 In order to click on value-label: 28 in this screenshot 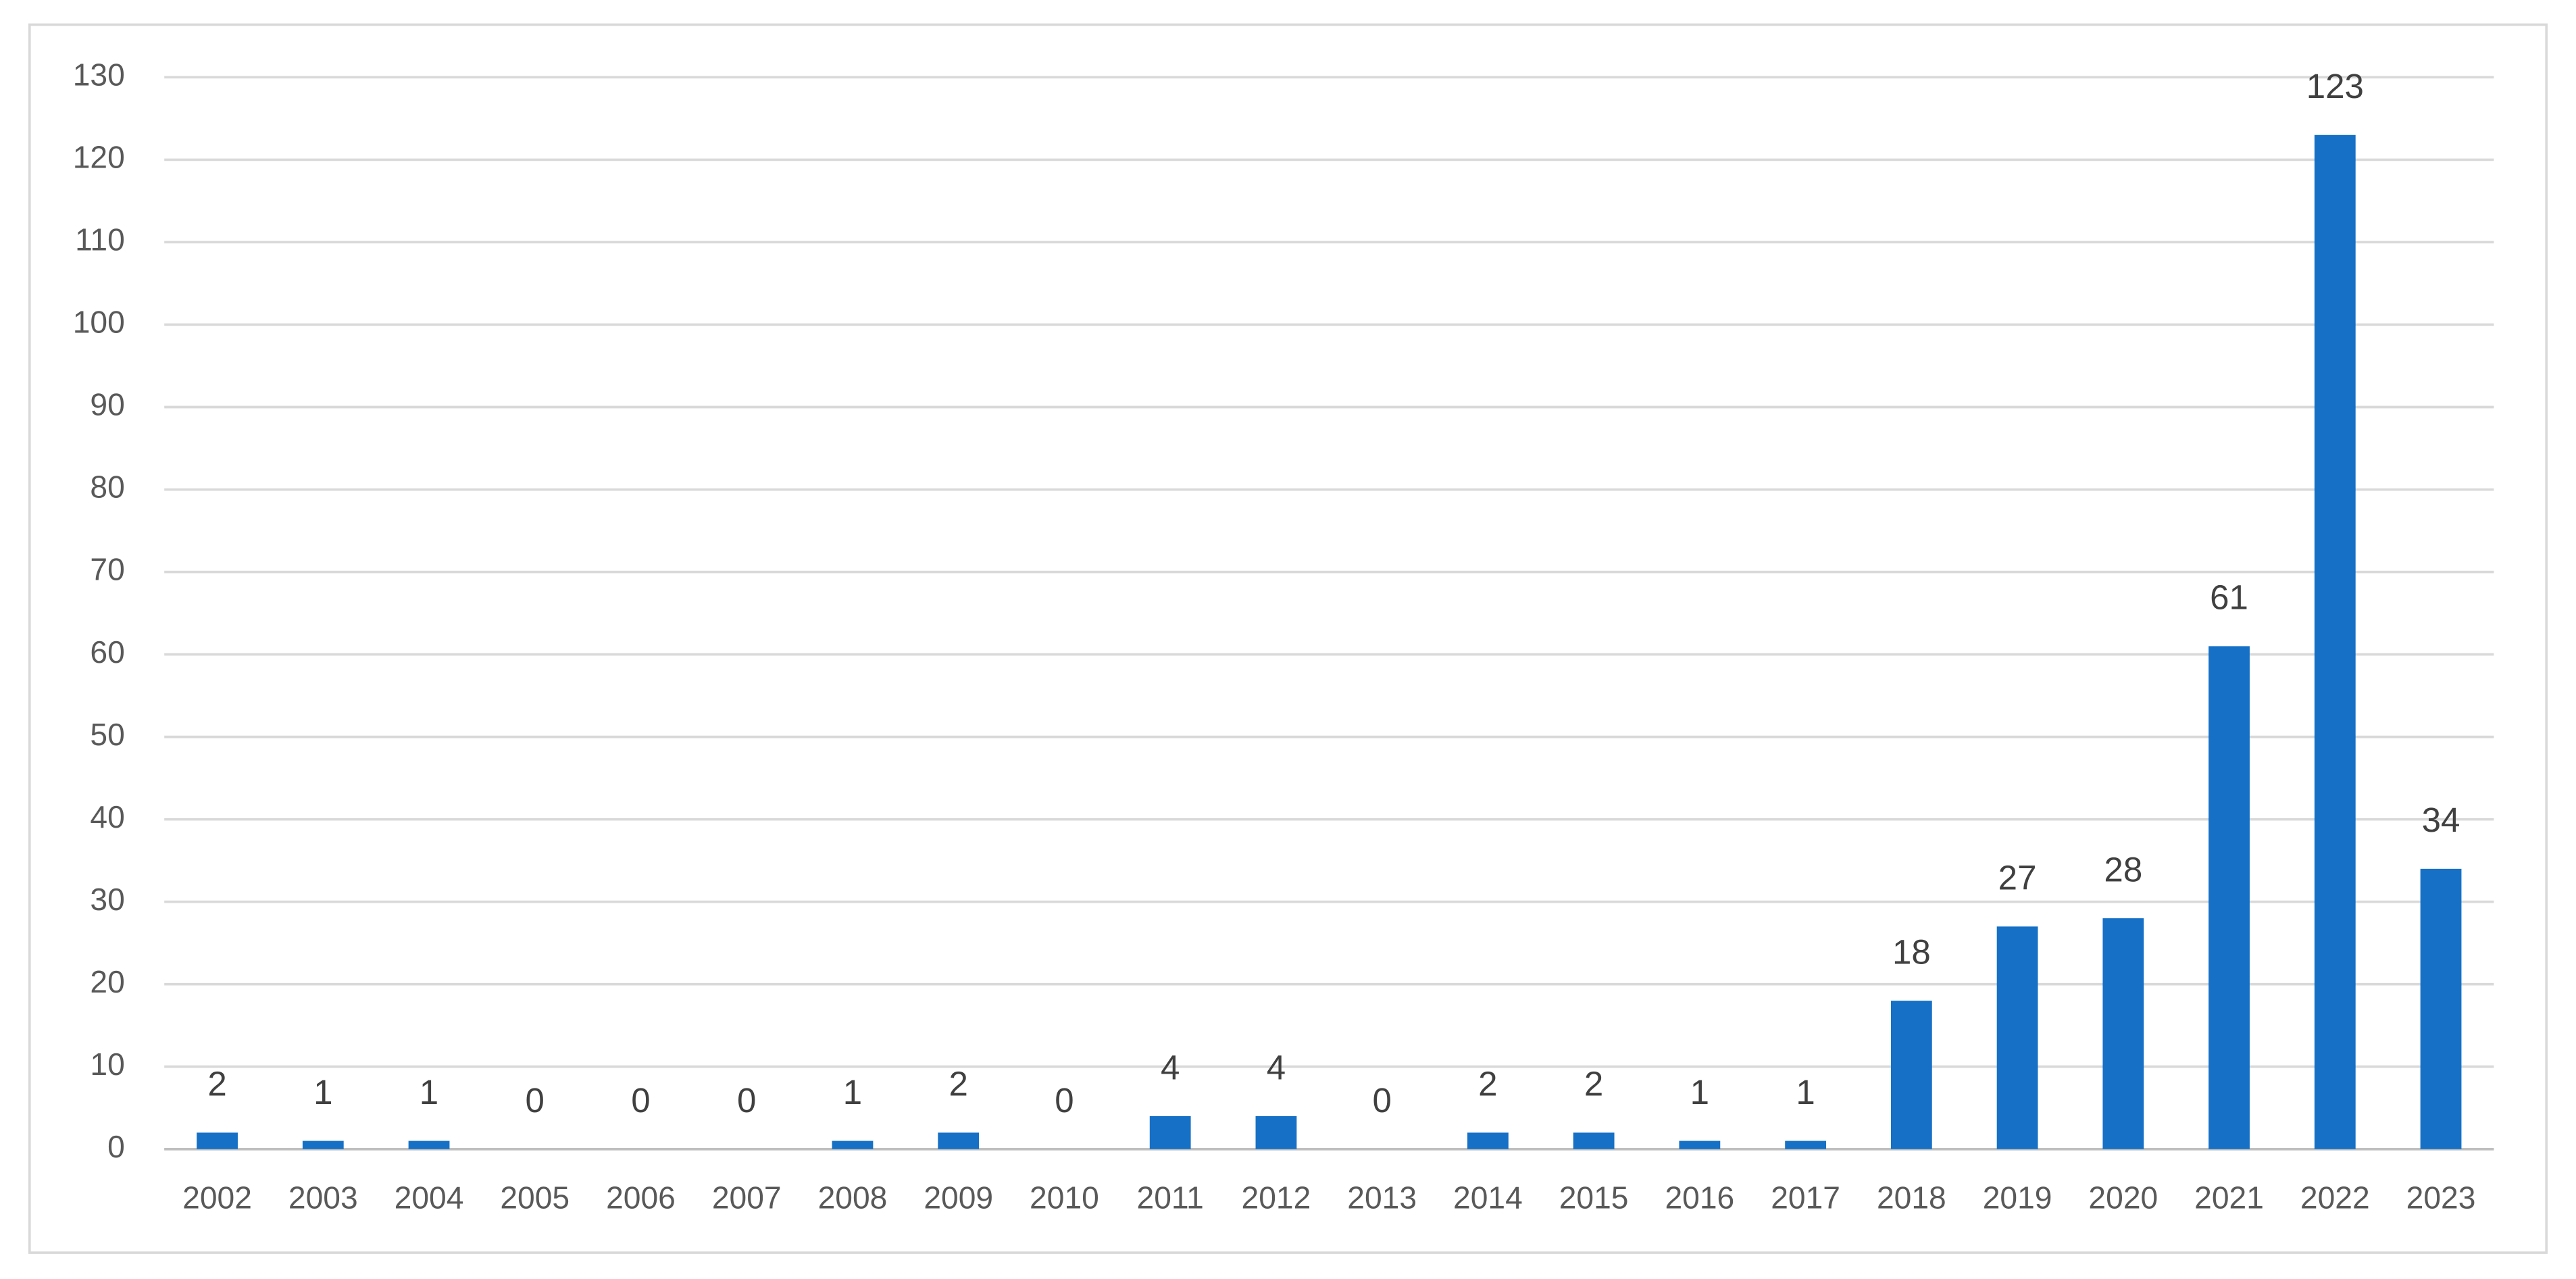, I will do `click(2123, 869)`.